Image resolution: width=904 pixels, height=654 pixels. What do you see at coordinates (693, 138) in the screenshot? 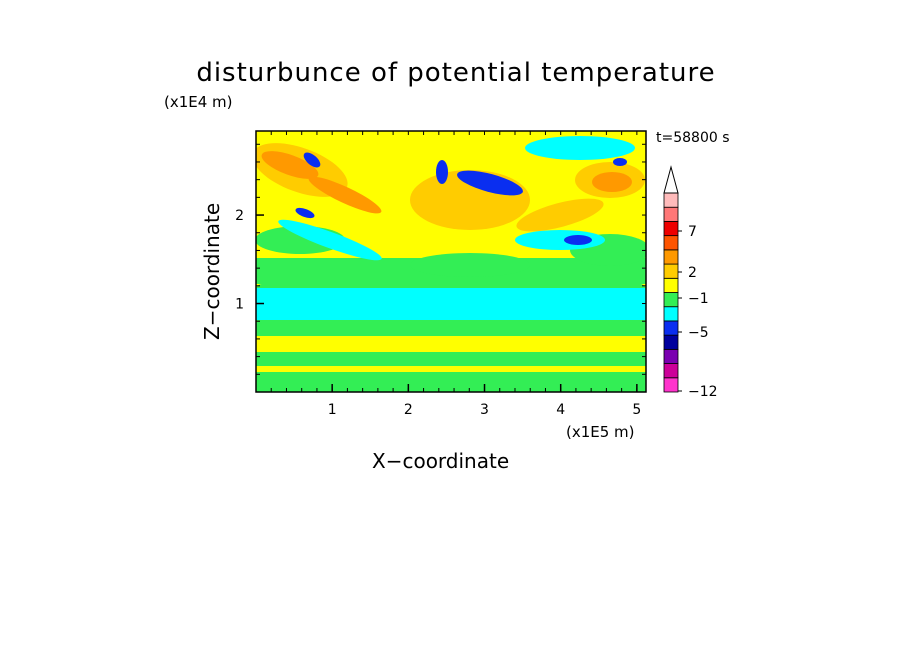
I see `time-label: t=58800 s` at bounding box center [693, 138].